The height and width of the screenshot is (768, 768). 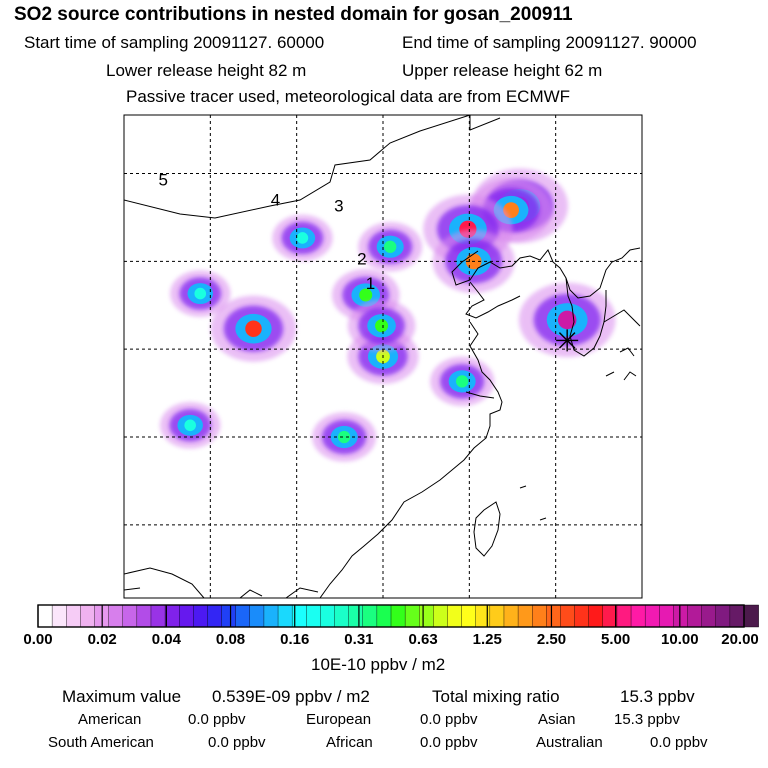 I want to click on colorbar-tick-label: 1.25, so click(x=487, y=639).